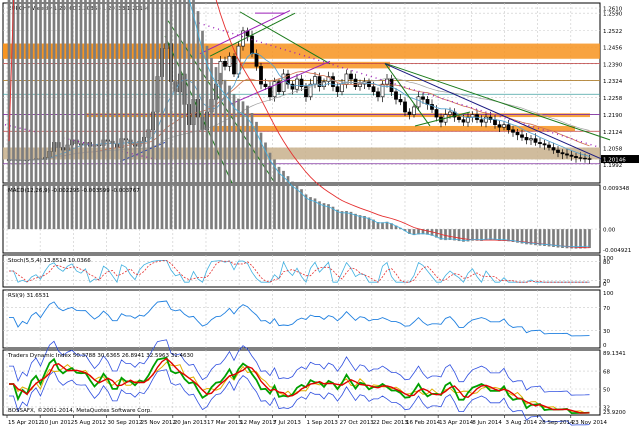  I want to click on y-tick-main: 1.2590, so click(613, 15).